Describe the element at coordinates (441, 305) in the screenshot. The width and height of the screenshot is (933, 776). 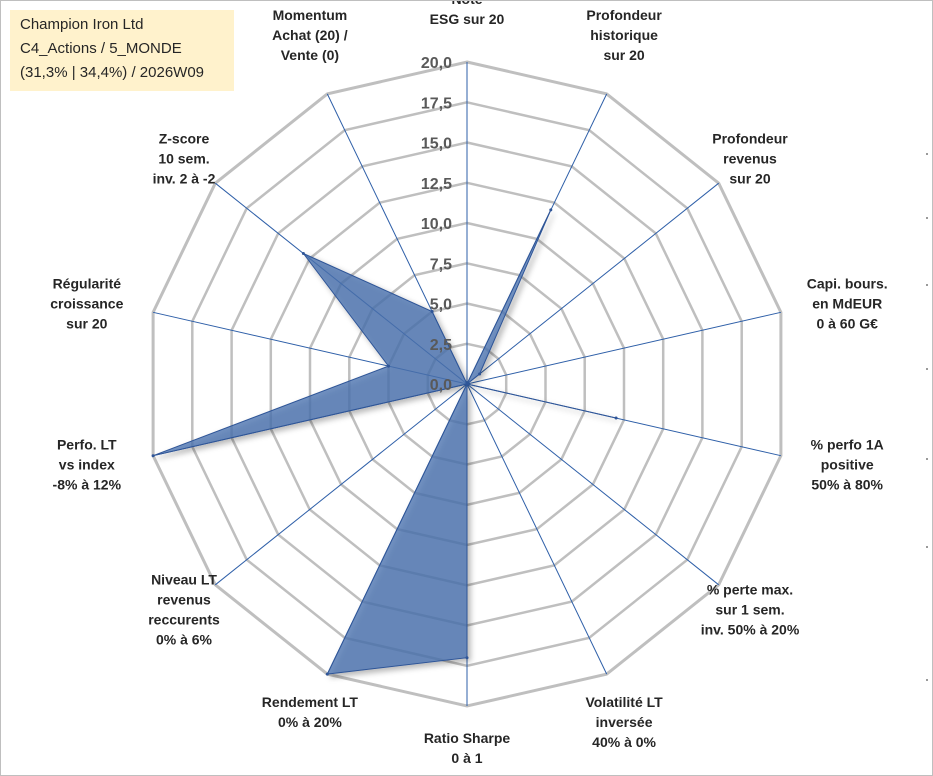
I see `tick-label-2: 5,0` at that location.